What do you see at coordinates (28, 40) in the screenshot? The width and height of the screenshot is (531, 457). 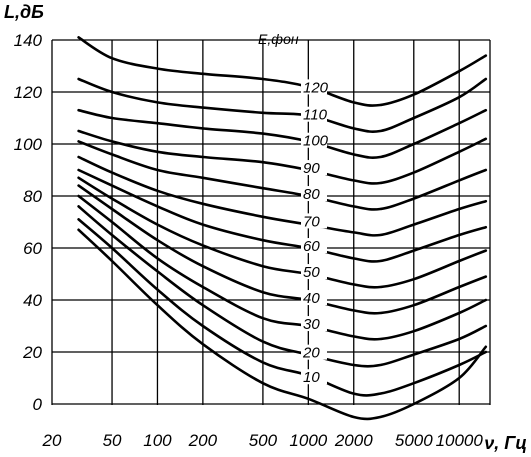 I see `y-tick-label: 140` at bounding box center [28, 40].